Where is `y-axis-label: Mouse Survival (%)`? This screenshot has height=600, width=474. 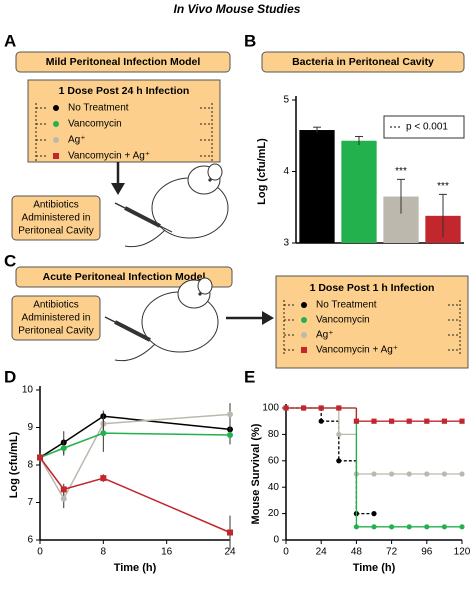 y-axis-label: Mouse Survival (%) is located at coordinates (256, 473).